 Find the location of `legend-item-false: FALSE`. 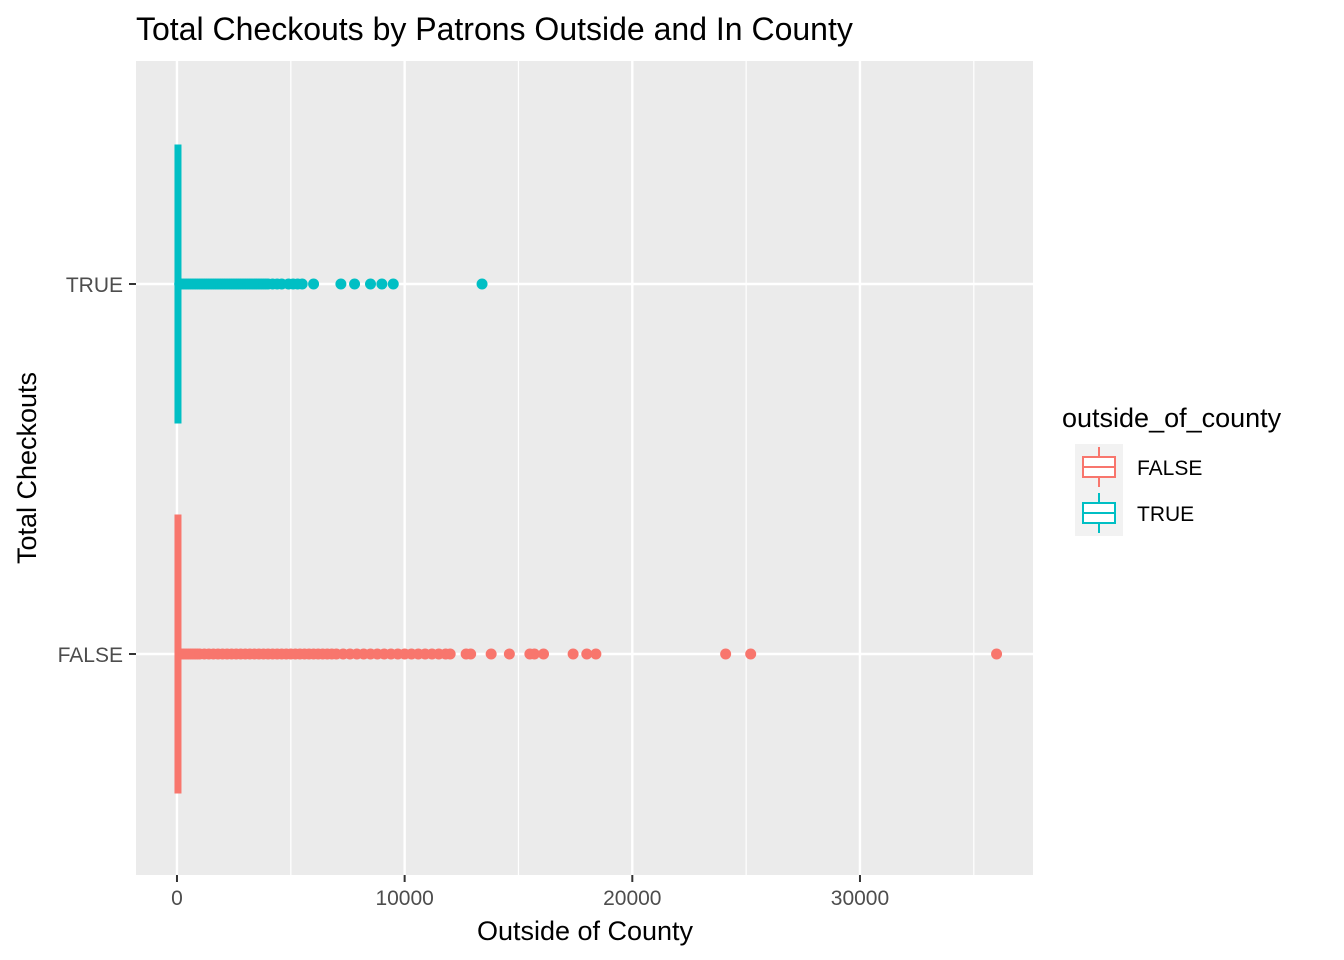

legend-item-false: FALSE is located at coordinates (1142, 467).